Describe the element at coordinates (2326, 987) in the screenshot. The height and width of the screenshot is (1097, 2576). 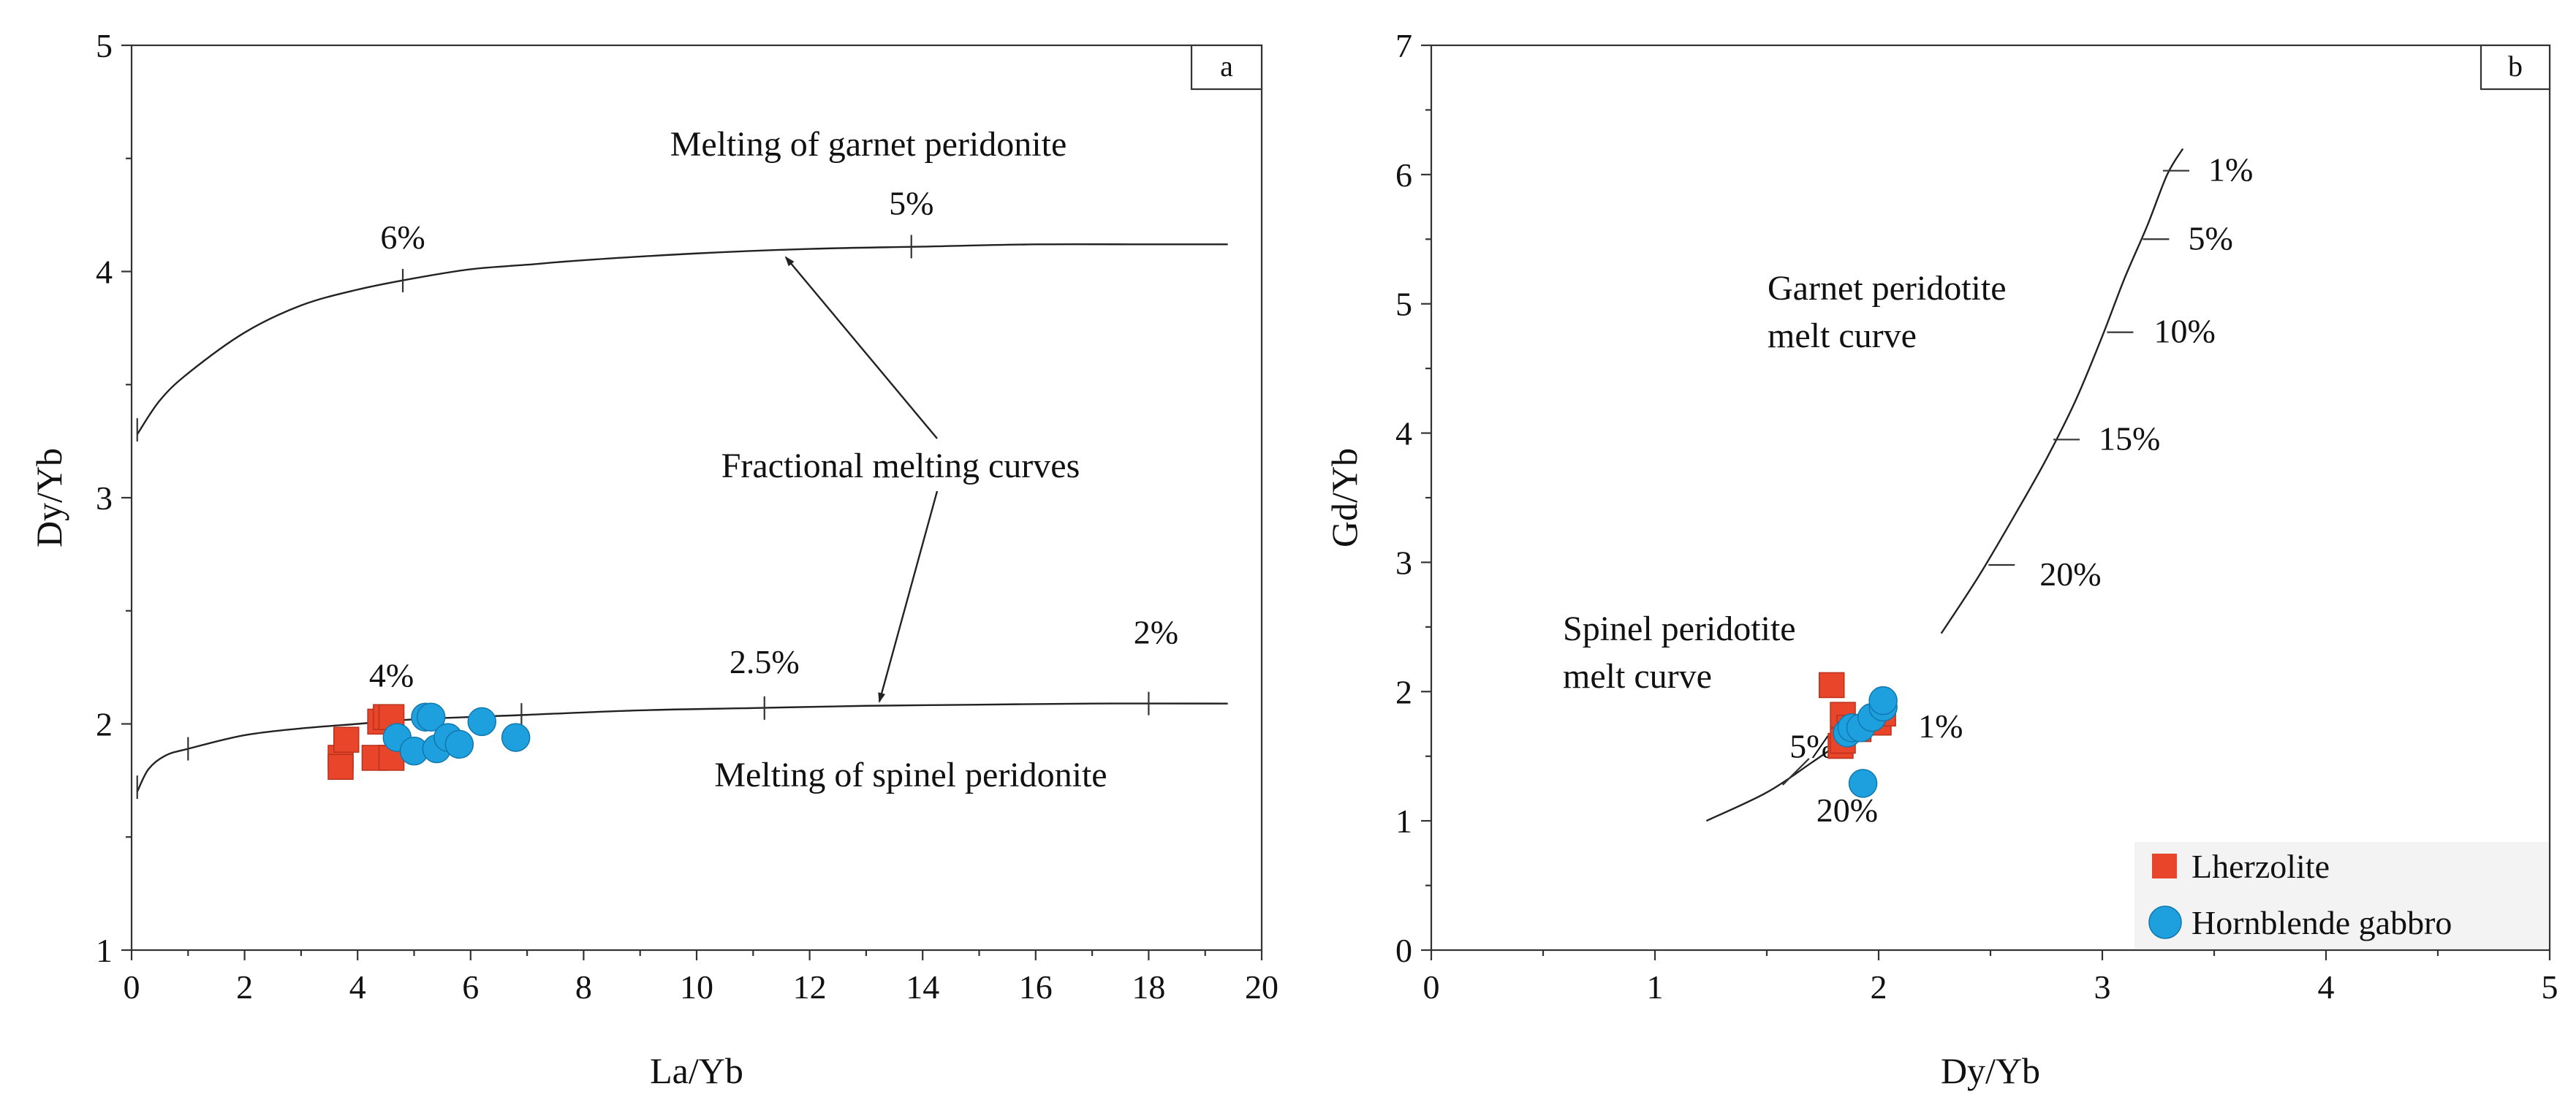
I see `panel-b-xtick-label: 4` at that location.